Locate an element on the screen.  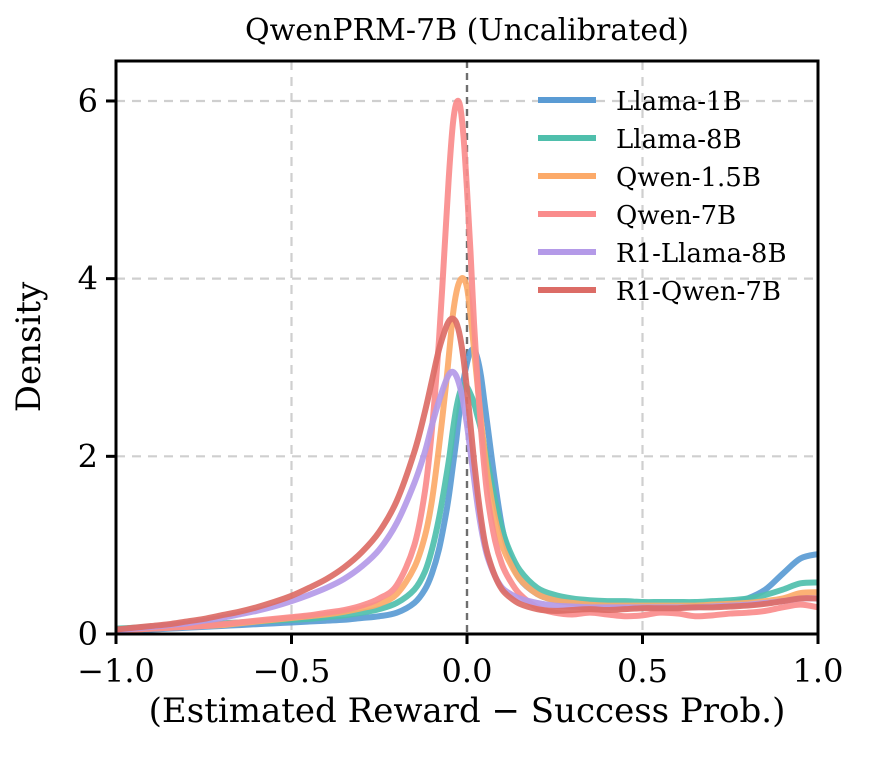
x-axis-label: (Estimated Reward − Success Prob.) is located at coordinates (467, 711).